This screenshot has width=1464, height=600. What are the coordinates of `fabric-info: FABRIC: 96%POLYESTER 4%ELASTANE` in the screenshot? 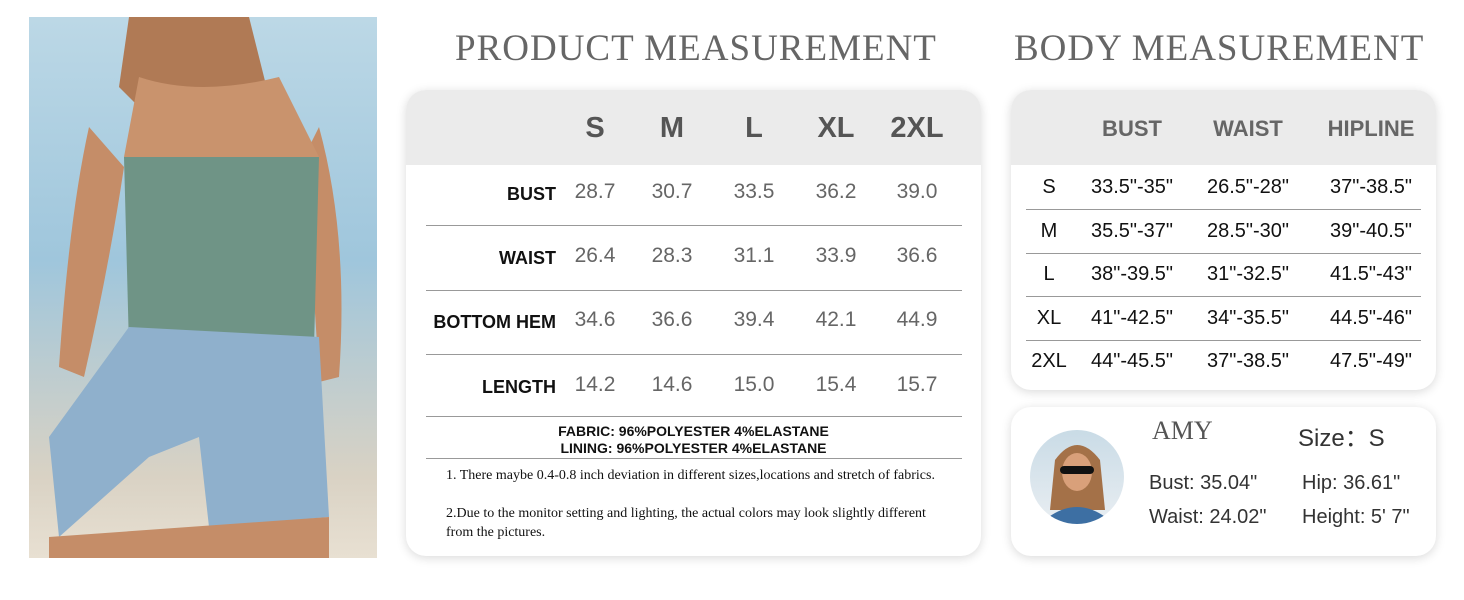 It's located at (693, 431).